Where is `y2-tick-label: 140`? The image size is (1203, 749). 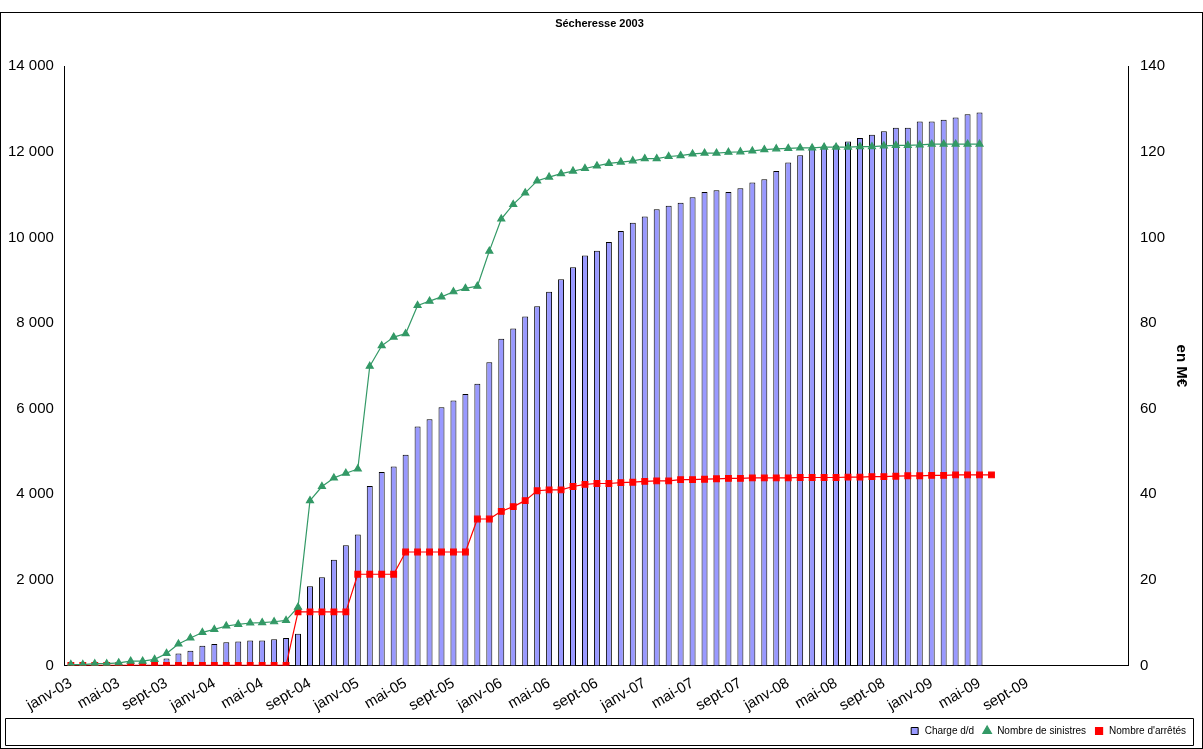 y2-tick-label: 140 is located at coordinates (1152, 65).